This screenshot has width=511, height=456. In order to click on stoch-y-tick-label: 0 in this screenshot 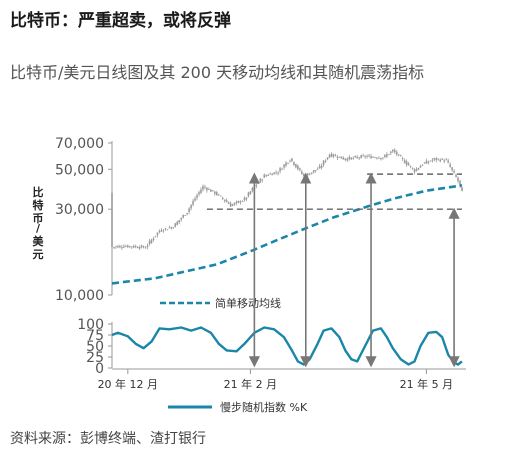, I will do `click(99, 369)`.